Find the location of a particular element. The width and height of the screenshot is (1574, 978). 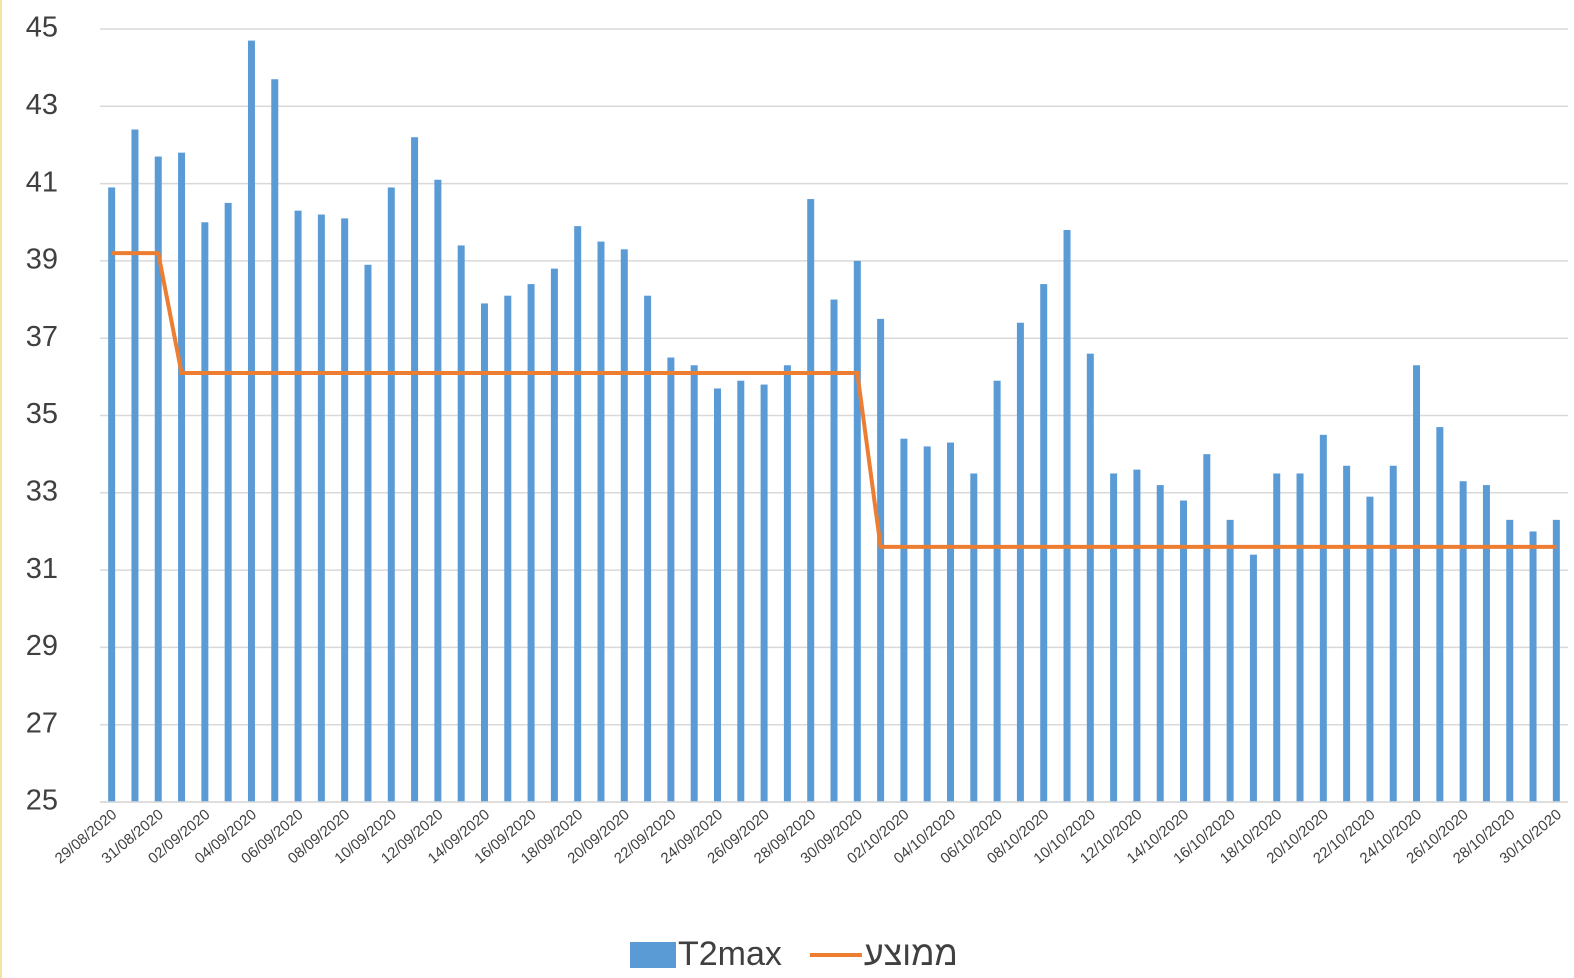

y-tick-label: 25 is located at coordinates (42, 801).